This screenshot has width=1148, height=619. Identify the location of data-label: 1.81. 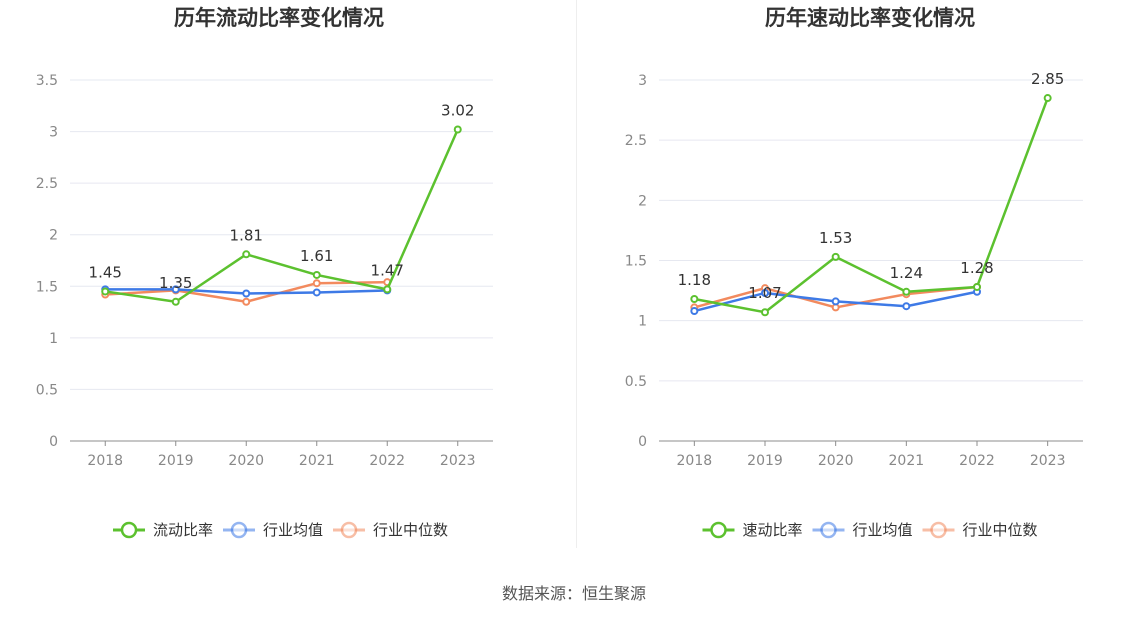
(246, 235).